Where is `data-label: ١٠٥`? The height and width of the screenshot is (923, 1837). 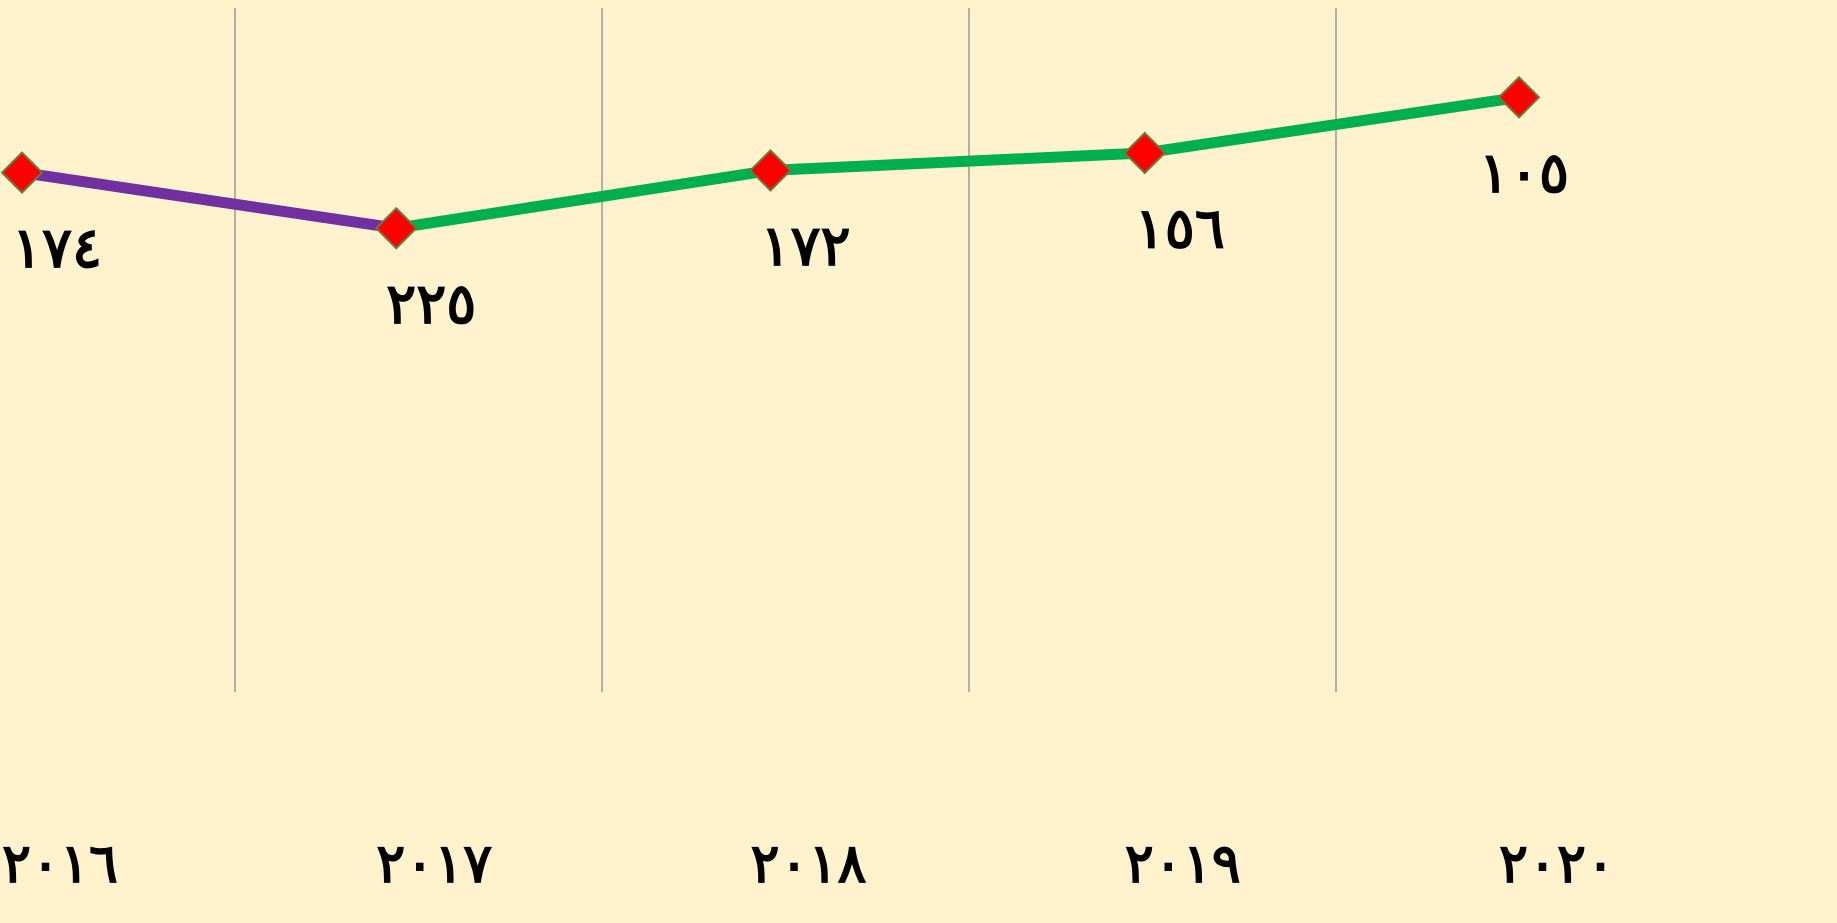 data-label: ١٠٥ is located at coordinates (1524, 173).